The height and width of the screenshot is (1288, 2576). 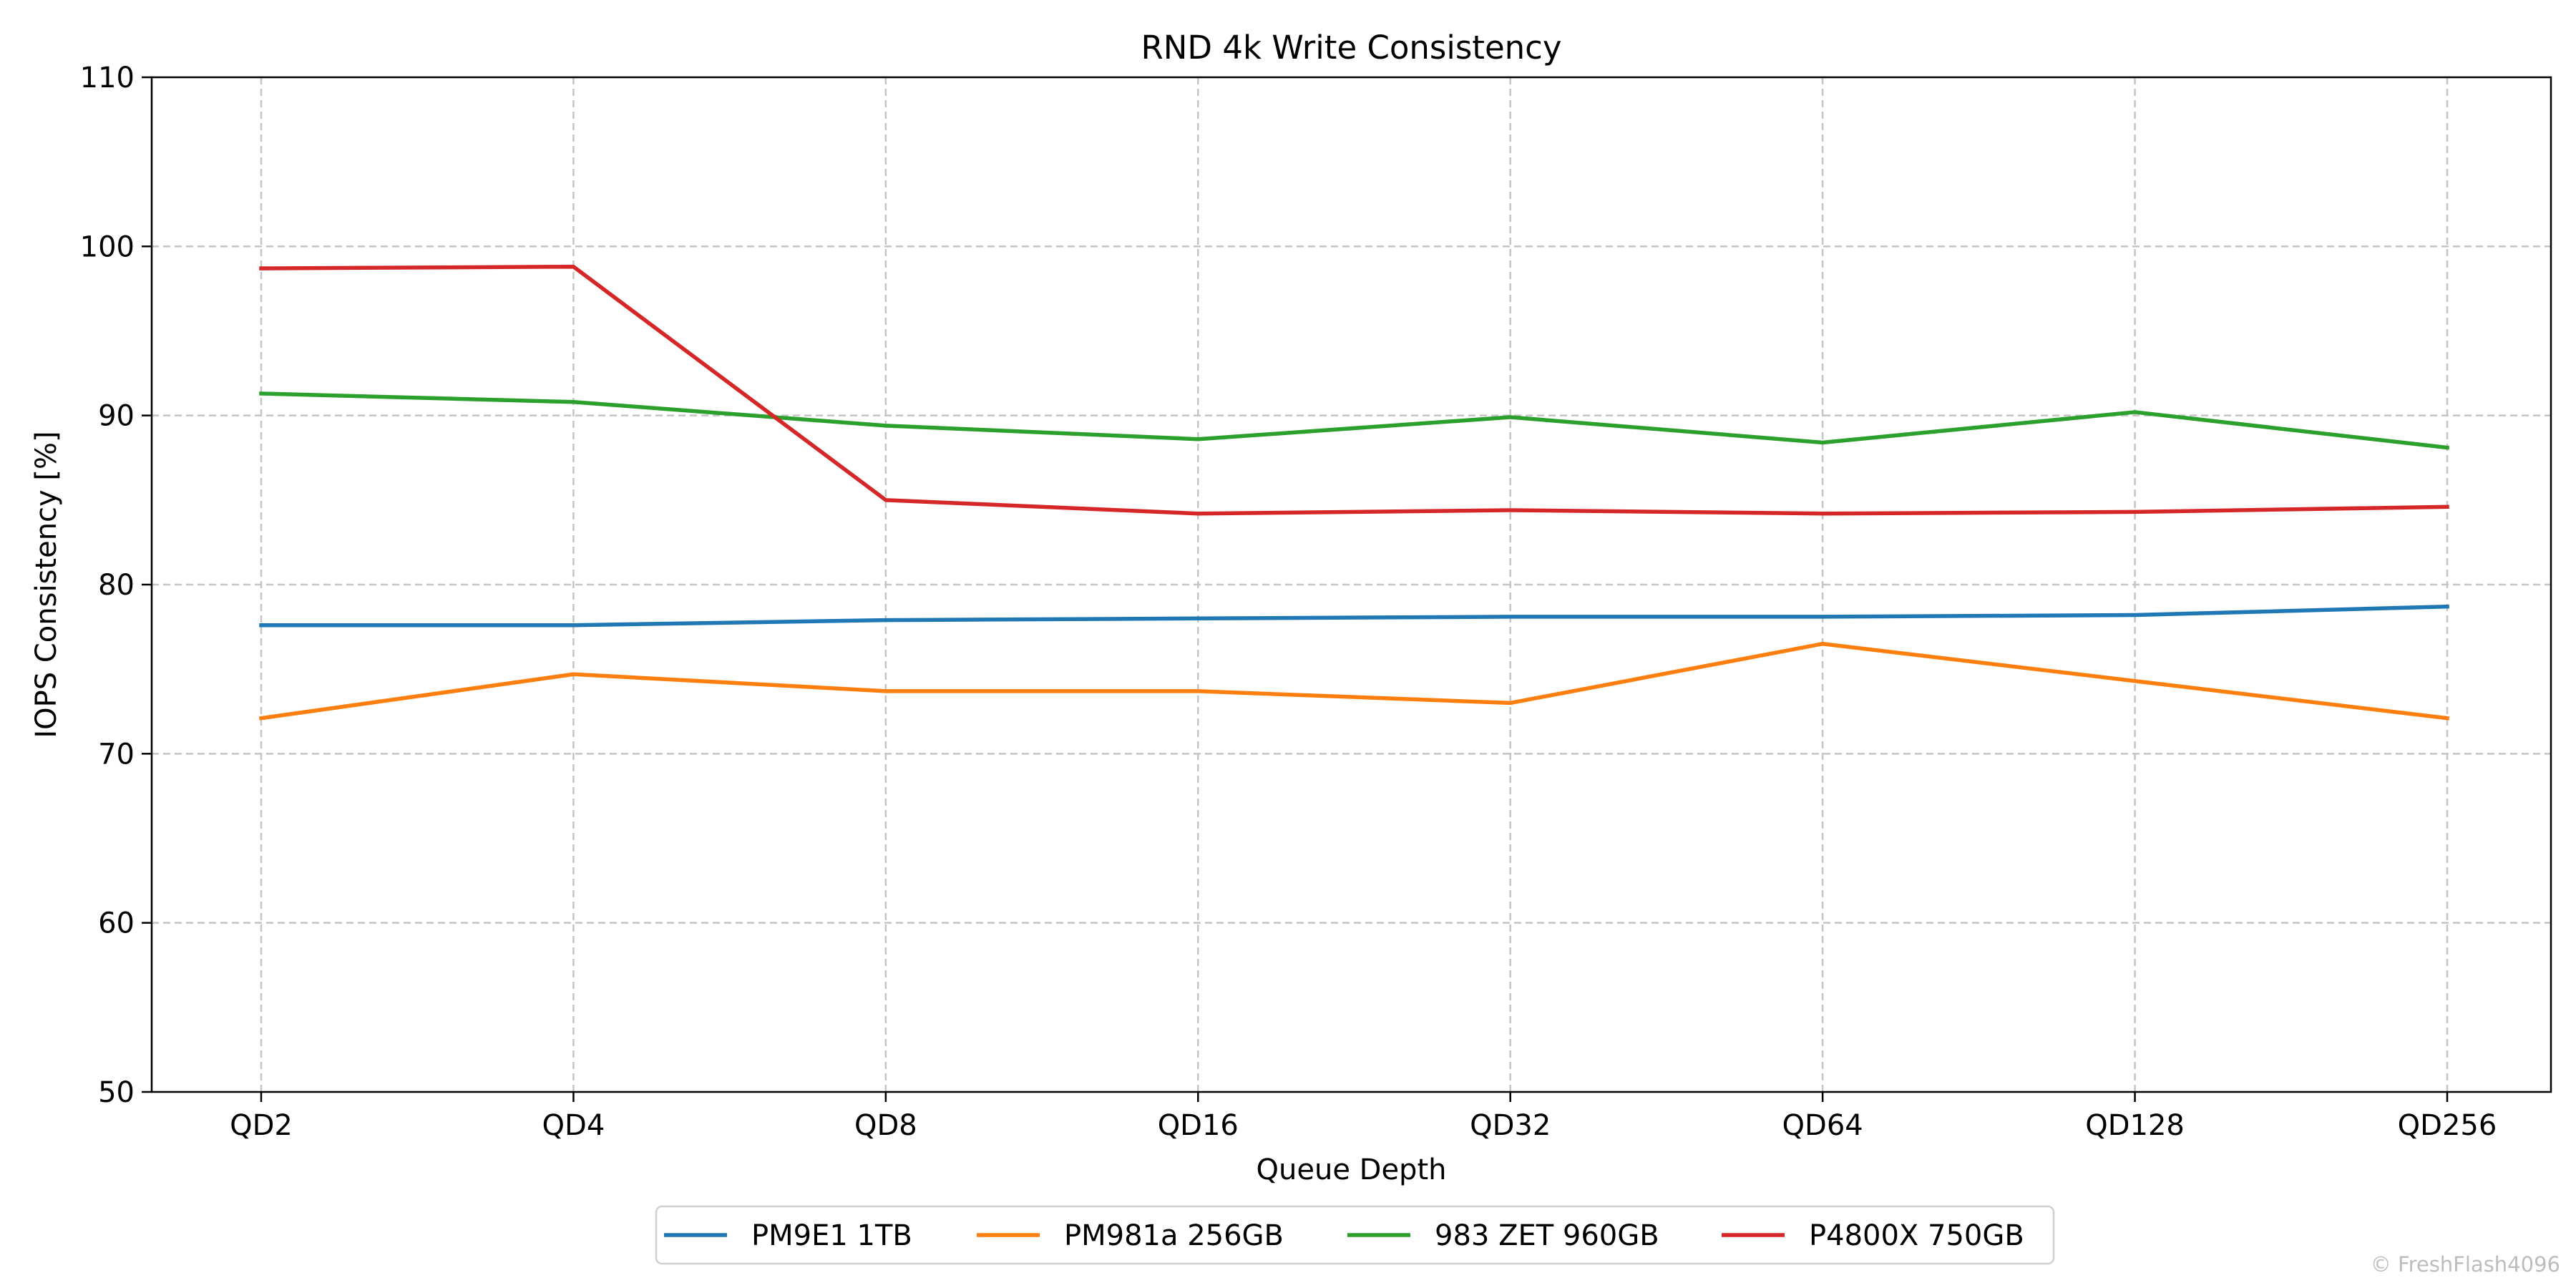 What do you see at coordinates (2135, 1125) in the screenshot?
I see `x-tick-label: QD128` at bounding box center [2135, 1125].